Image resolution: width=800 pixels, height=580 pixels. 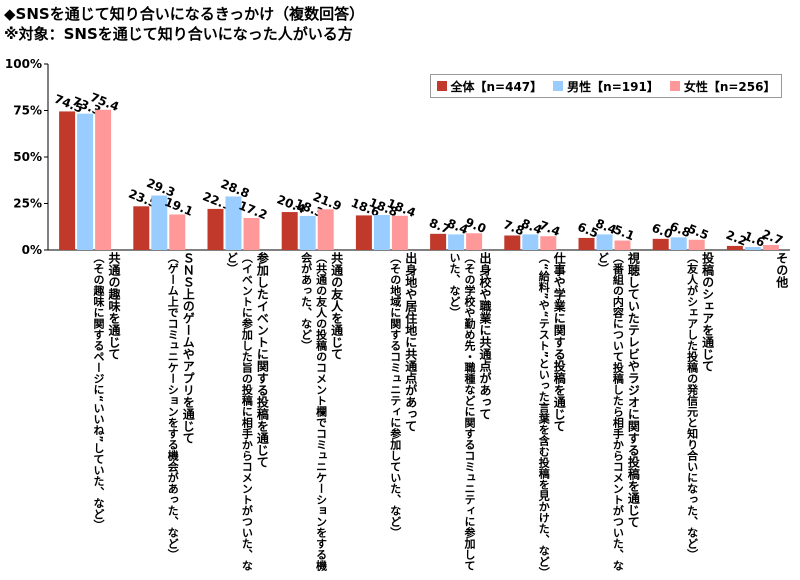 I want to click on legend-label-male: 男性【n=191】, so click(x=613, y=86).